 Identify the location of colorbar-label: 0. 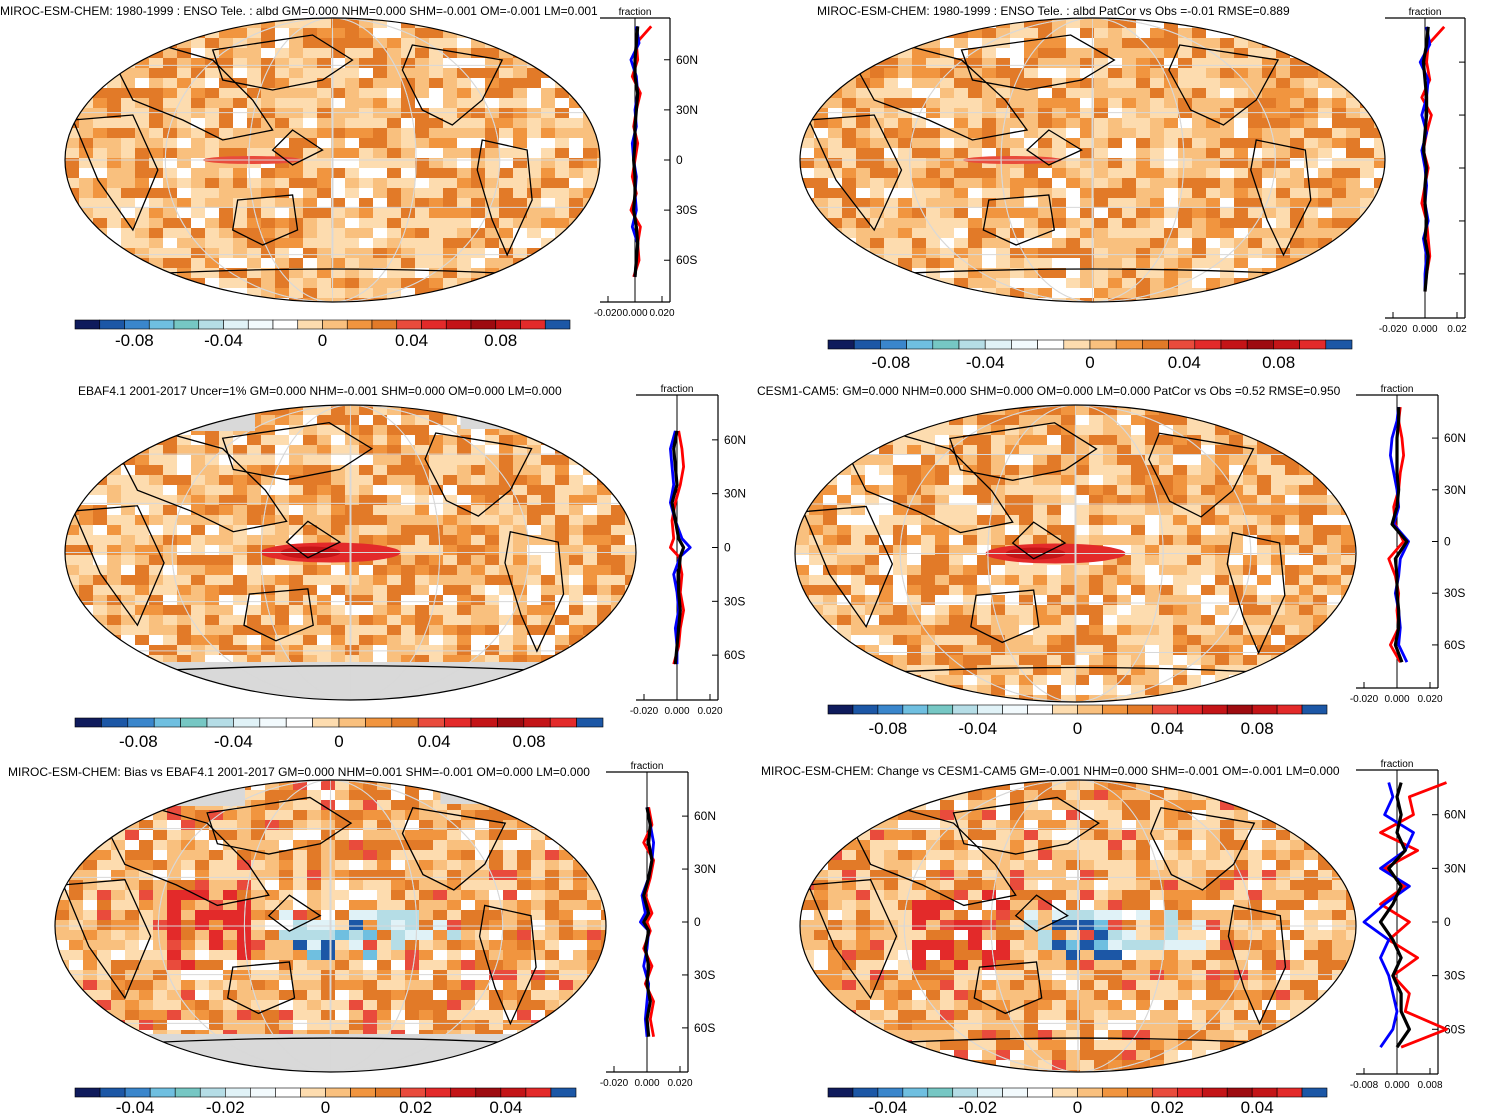
(1077, 1107).